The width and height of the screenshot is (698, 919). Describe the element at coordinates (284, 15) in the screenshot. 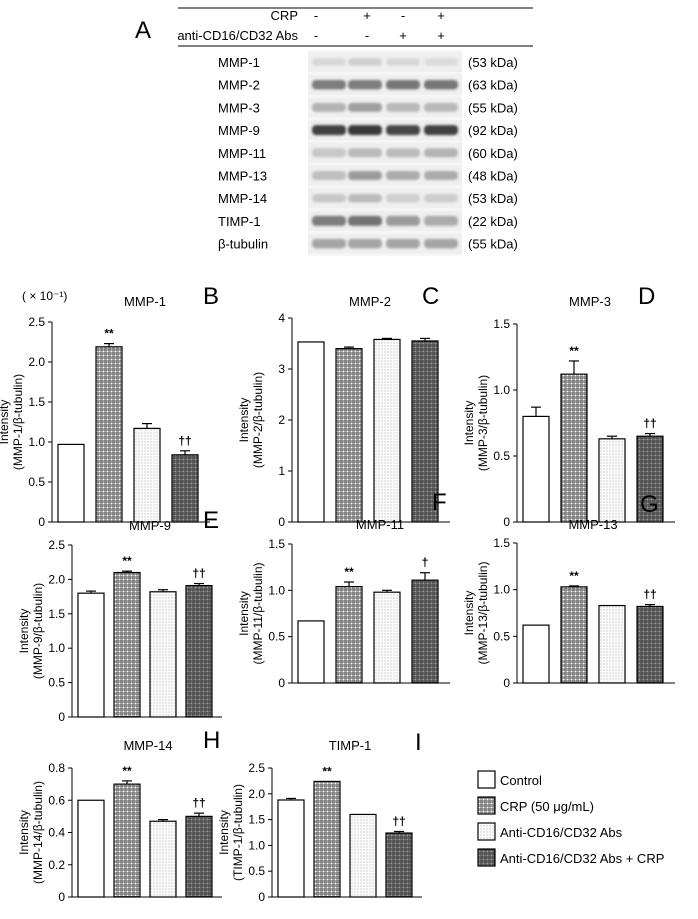

I see `blot-condition-label: CRP` at that location.